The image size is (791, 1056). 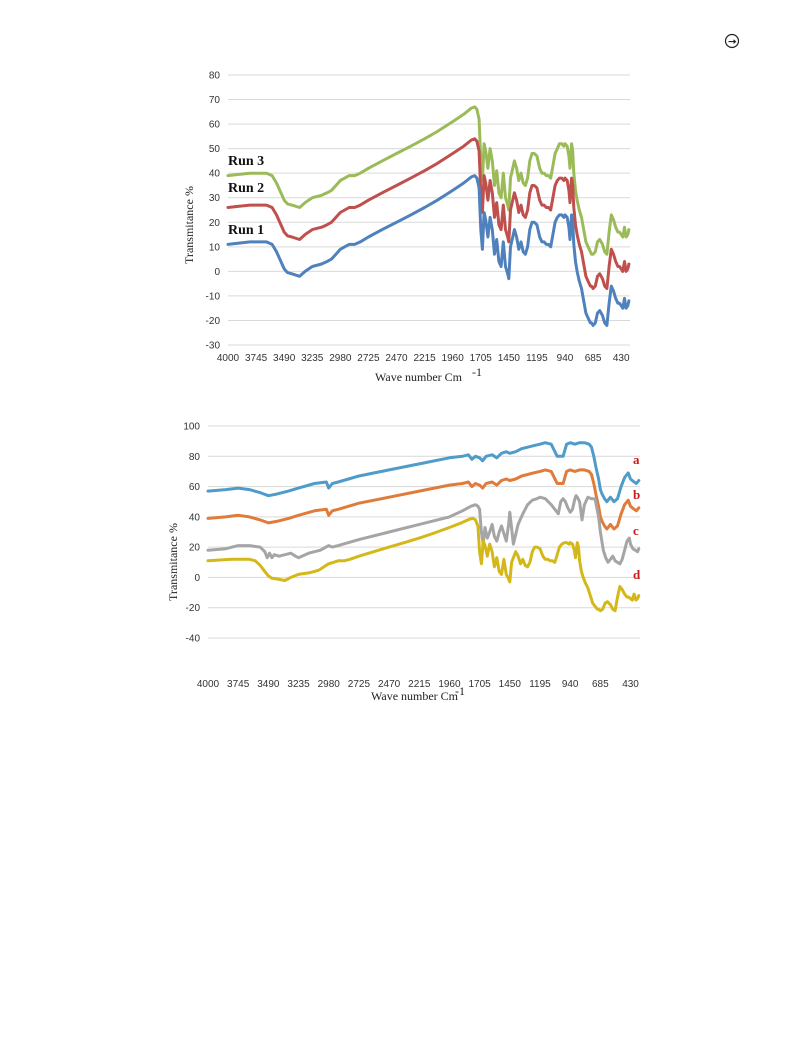 I want to click on y-tick-labels: 80 70 60 50 40 30 20 10 0 -10 -20 -30, so click(x=213, y=211).